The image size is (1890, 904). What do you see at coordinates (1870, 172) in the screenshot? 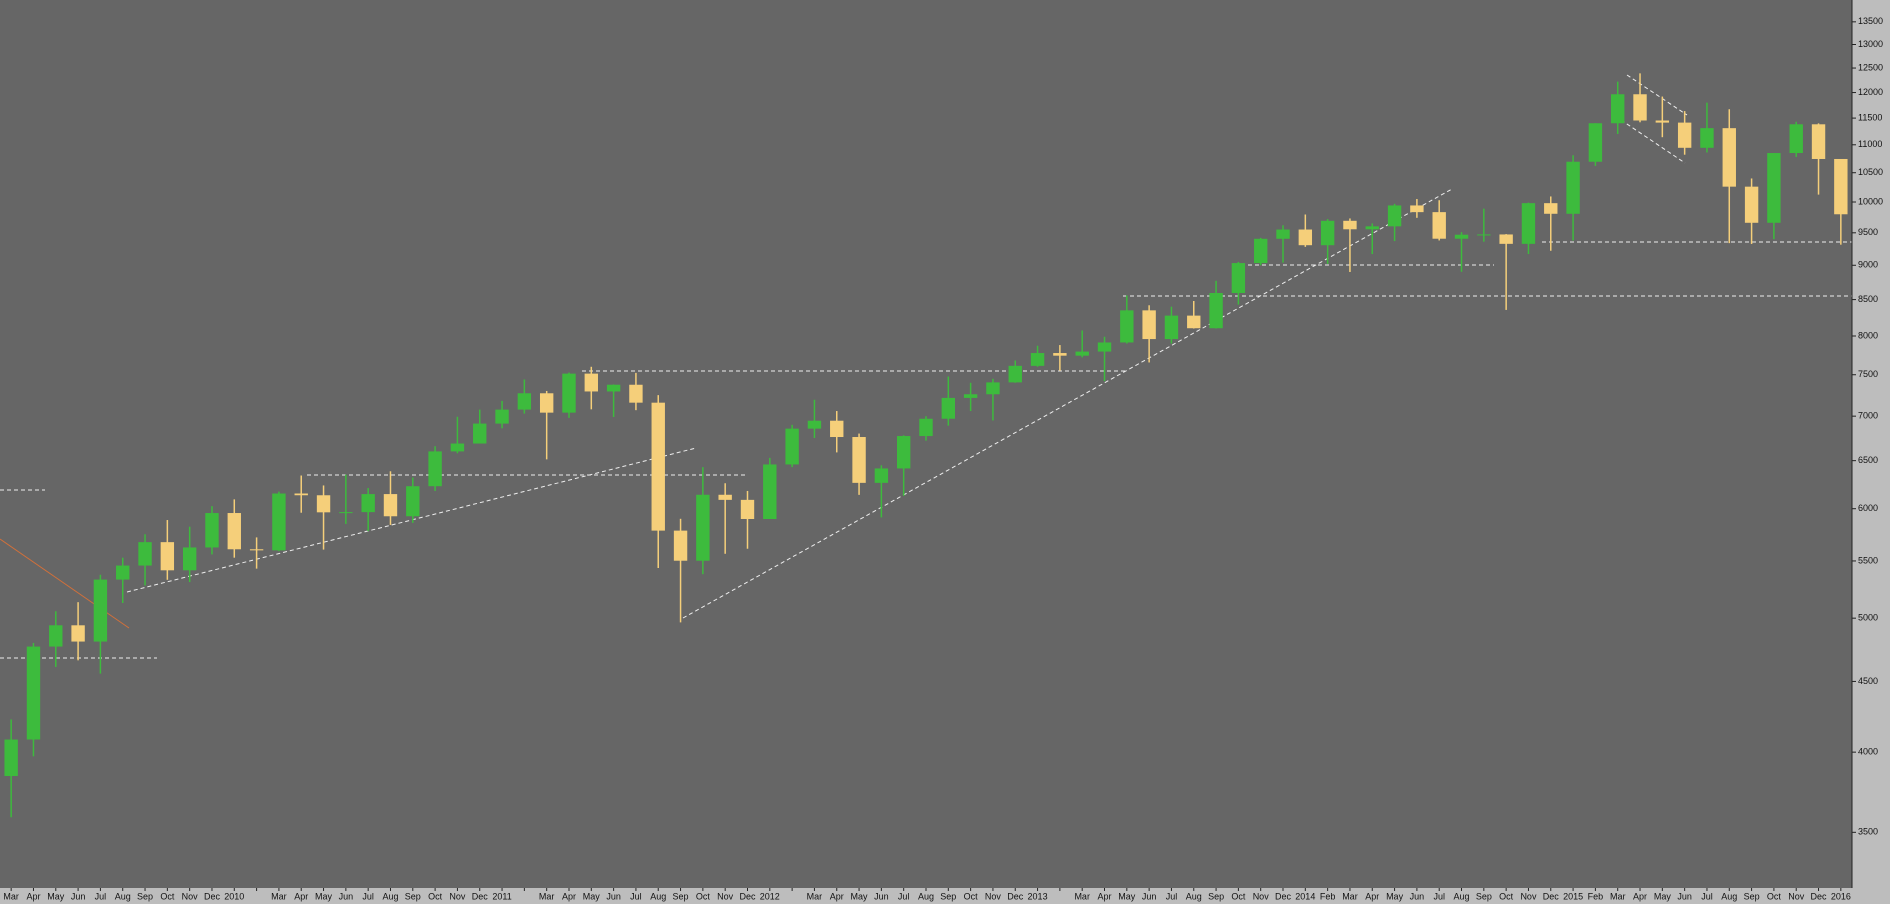
I see `y-tick-label: 10500` at bounding box center [1870, 172].